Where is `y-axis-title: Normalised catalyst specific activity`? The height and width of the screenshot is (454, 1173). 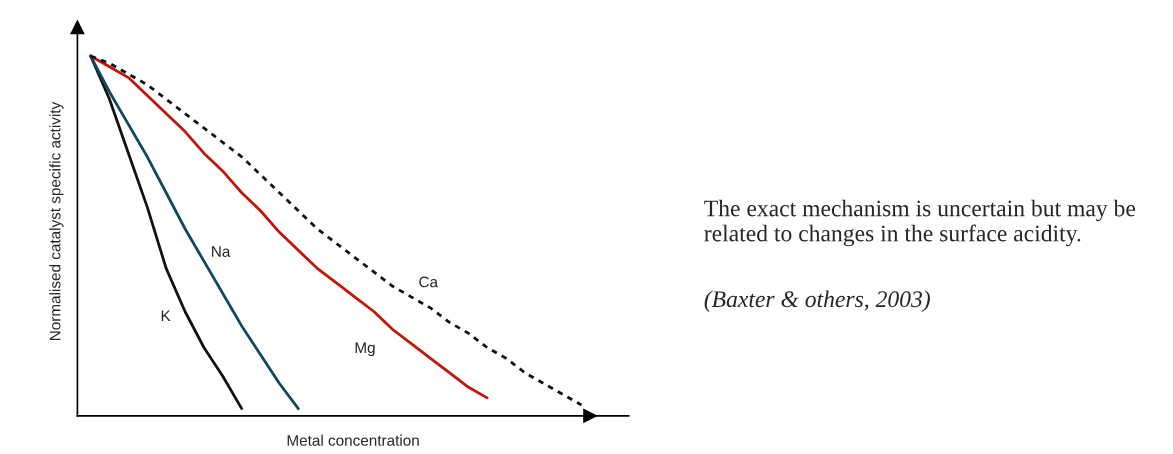
y-axis-title: Normalised catalyst specific activity is located at coordinates (56, 221).